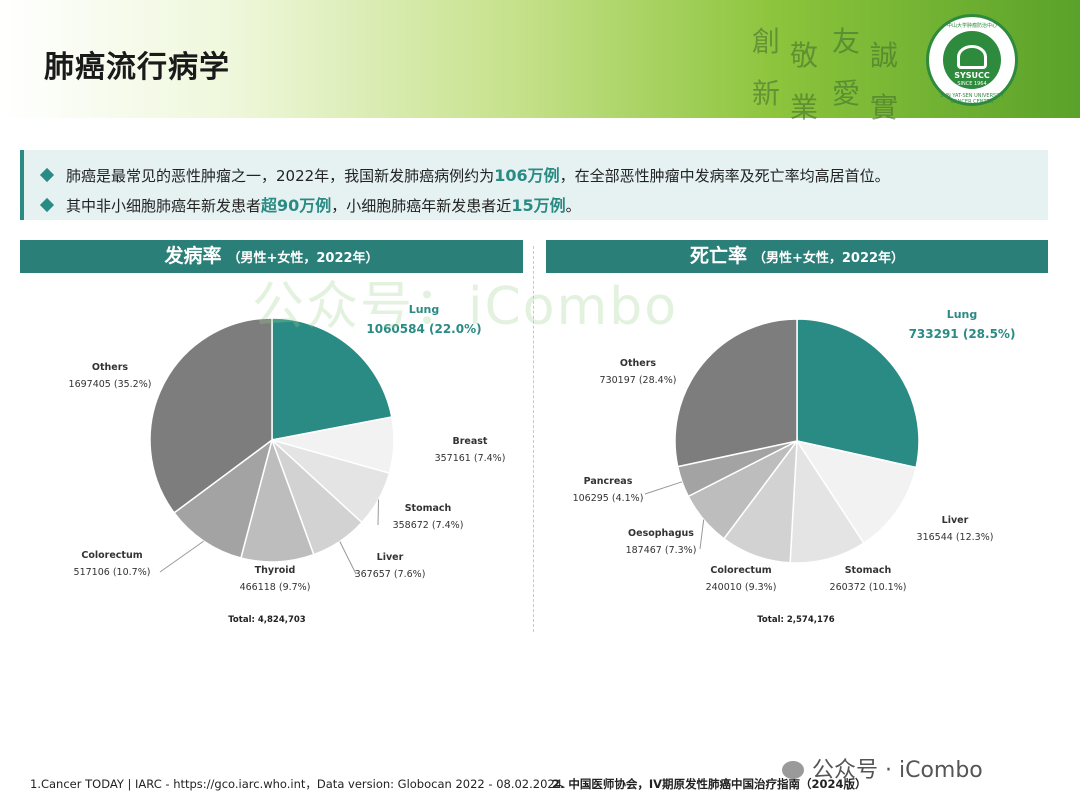  I want to click on bullet-highlight: 106万例, so click(527, 175).